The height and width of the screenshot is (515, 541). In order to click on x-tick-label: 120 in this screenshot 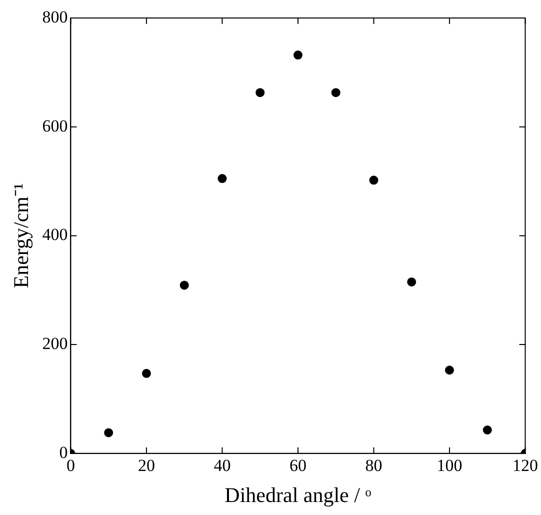, I will do `click(525, 466)`.